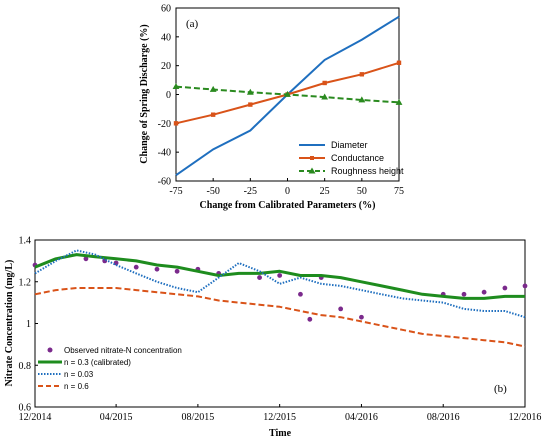 The image size is (550, 441). I want to click on legend-marker-observed, so click(50, 350).